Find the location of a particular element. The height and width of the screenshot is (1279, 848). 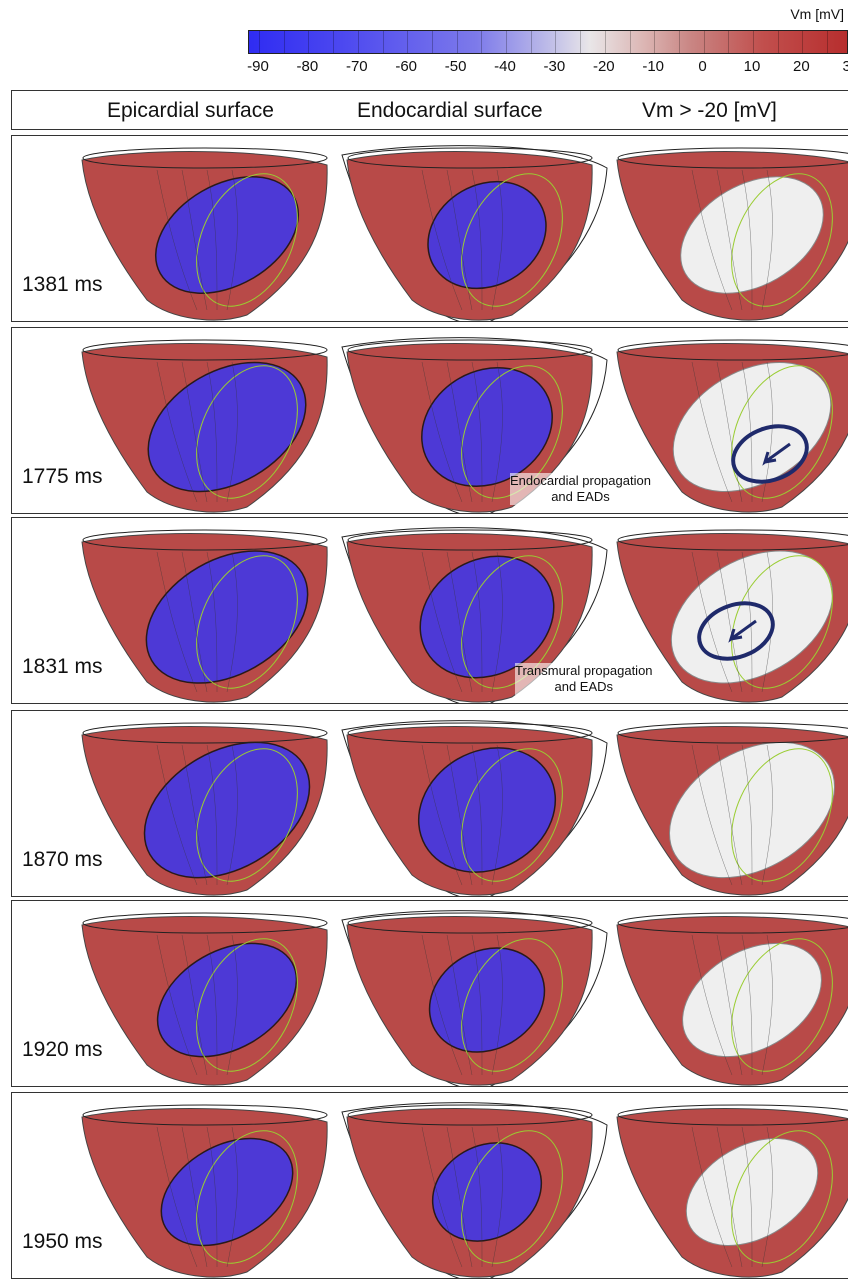

colorbar-tick-label: -50 is located at coordinates (455, 66).